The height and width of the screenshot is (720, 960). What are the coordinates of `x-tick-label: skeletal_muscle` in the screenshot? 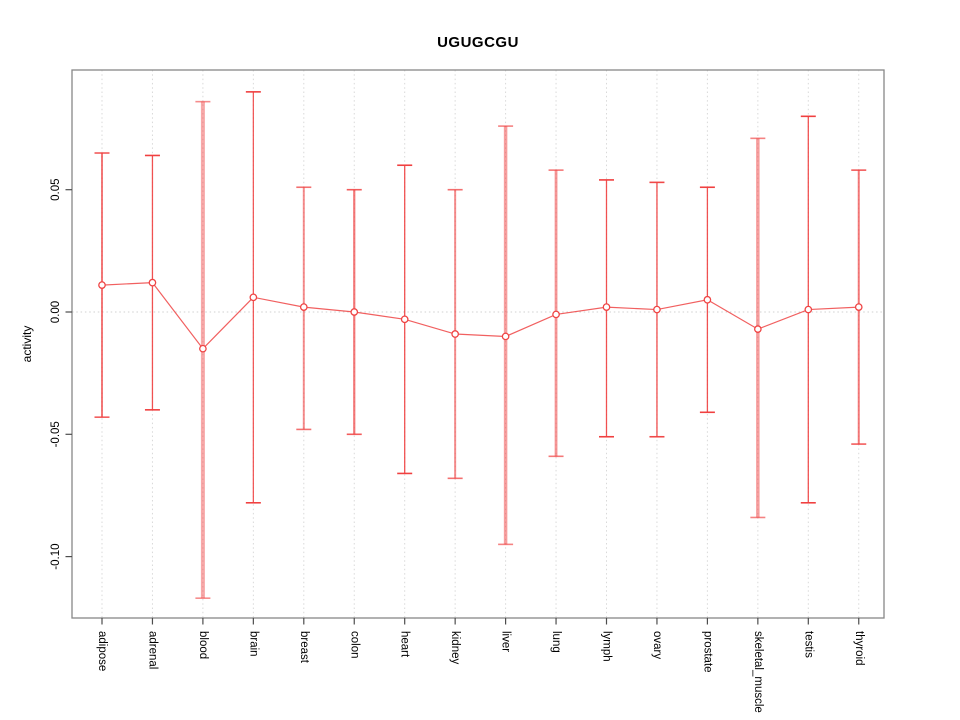 It's located at (758, 672).